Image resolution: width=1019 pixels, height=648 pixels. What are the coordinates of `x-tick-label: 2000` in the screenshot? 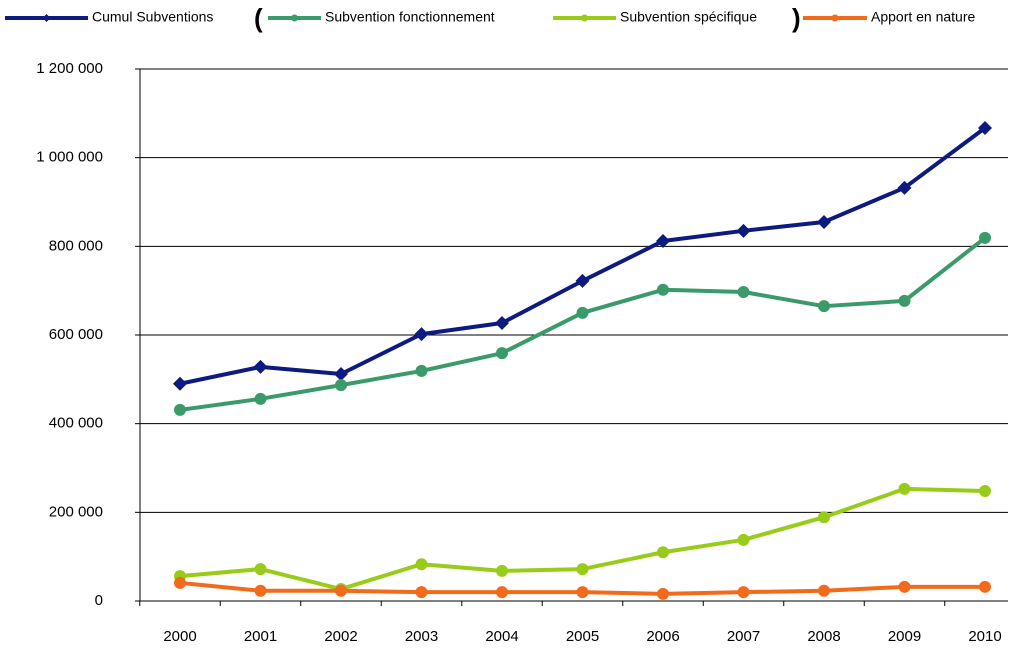 It's located at (179, 636).